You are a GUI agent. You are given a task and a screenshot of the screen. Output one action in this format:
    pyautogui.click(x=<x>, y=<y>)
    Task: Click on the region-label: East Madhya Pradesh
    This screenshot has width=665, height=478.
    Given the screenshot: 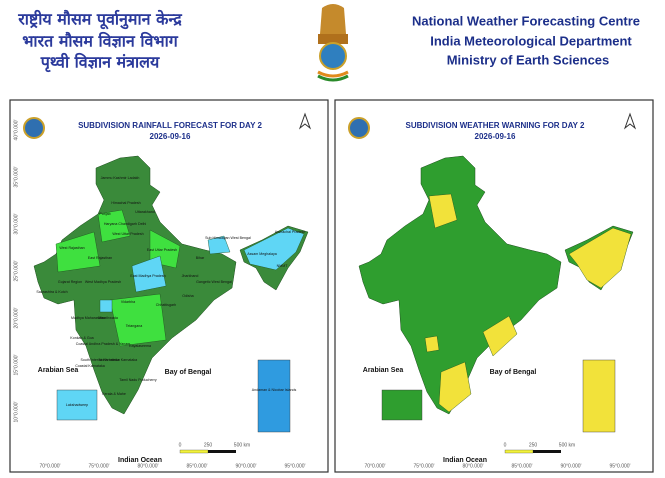 What is the action you would take?
    pyautogui.click(x=147, y=276)
    